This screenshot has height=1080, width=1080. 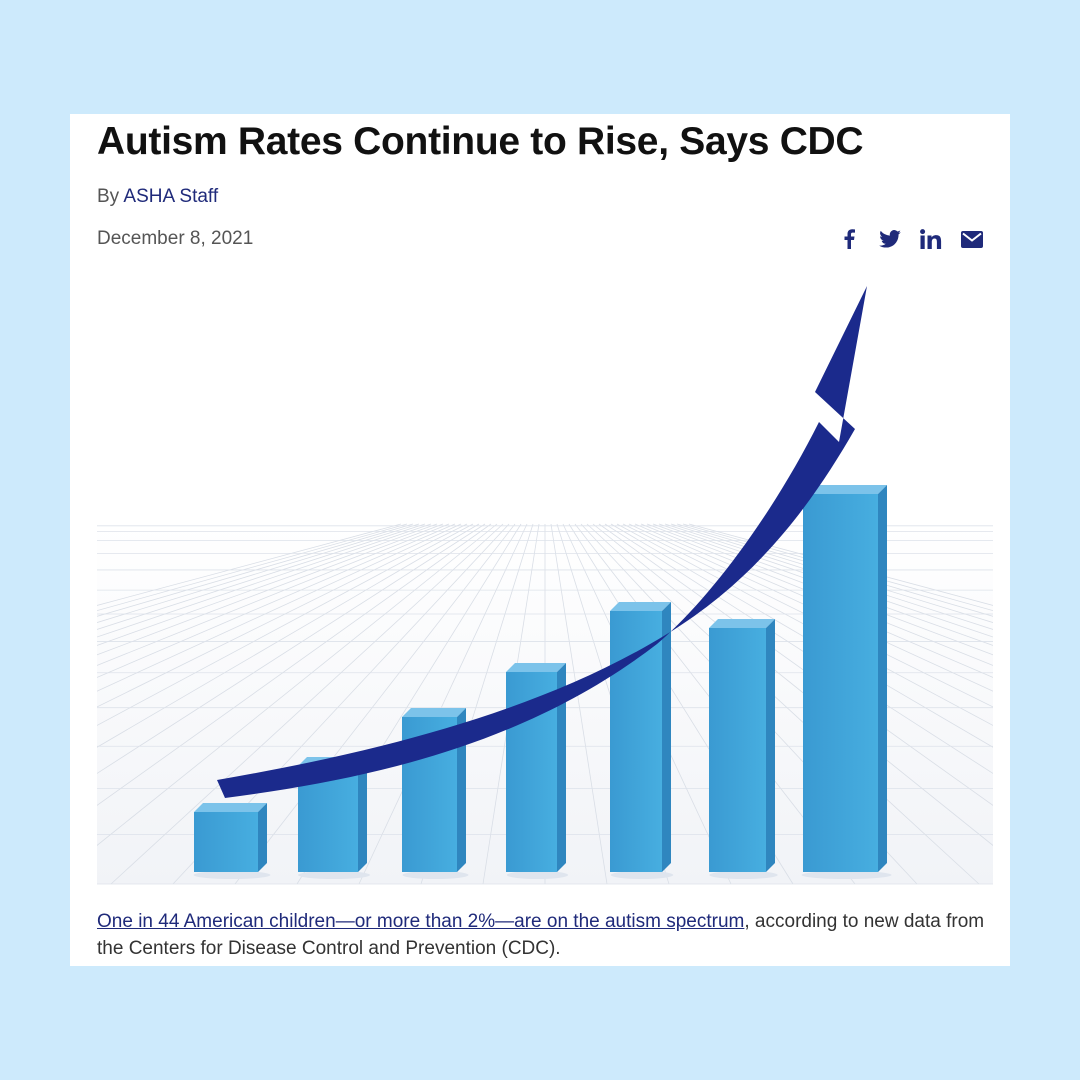 What do you see at coordinates (931, 239) in the screenshot?
I see `linkedin-icon` at bounding box center [931, 239].